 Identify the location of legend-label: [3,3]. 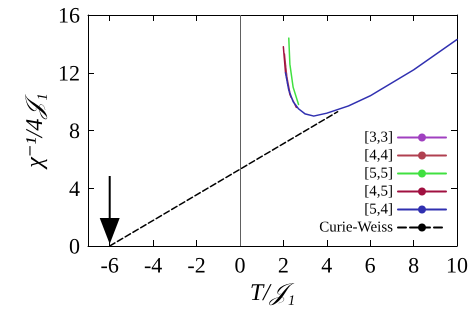
(378, 138).